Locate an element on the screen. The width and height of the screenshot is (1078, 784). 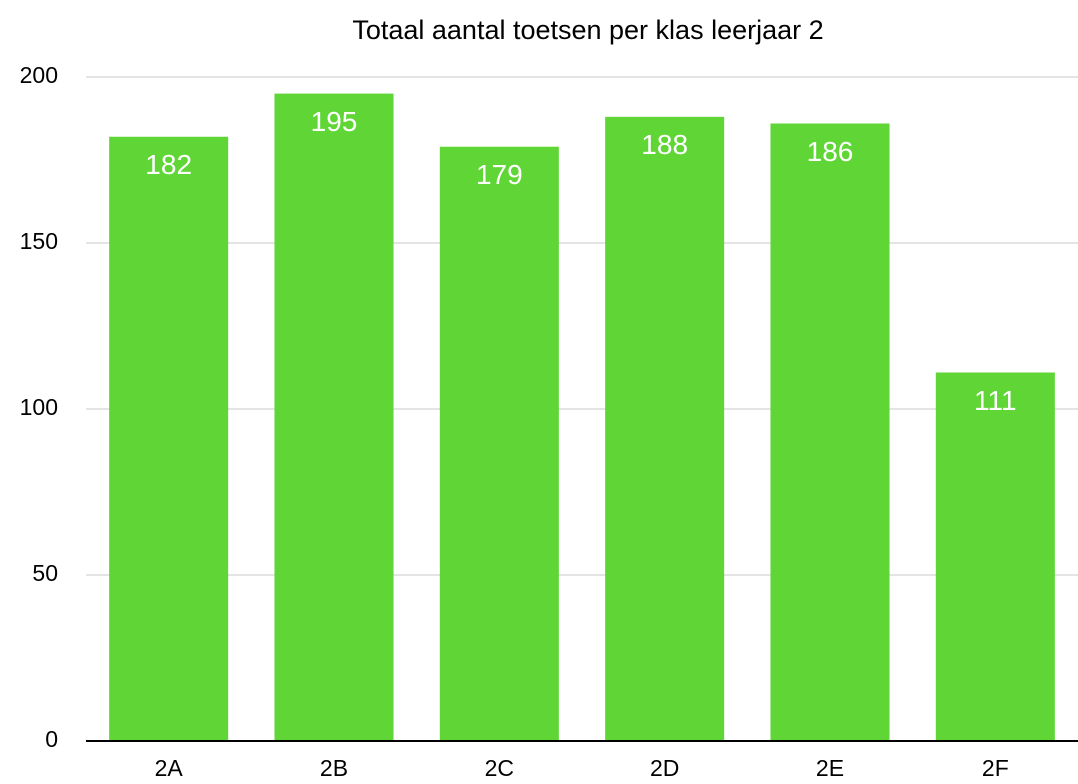
y-tick-label: 0 is located at coordinates (51, 739).